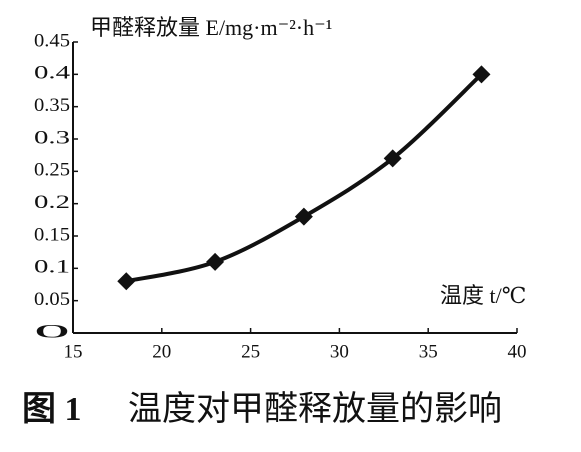 This screenshot has height=452, width=581. I want to click on x-tick-label: 15, so click(73, 351).